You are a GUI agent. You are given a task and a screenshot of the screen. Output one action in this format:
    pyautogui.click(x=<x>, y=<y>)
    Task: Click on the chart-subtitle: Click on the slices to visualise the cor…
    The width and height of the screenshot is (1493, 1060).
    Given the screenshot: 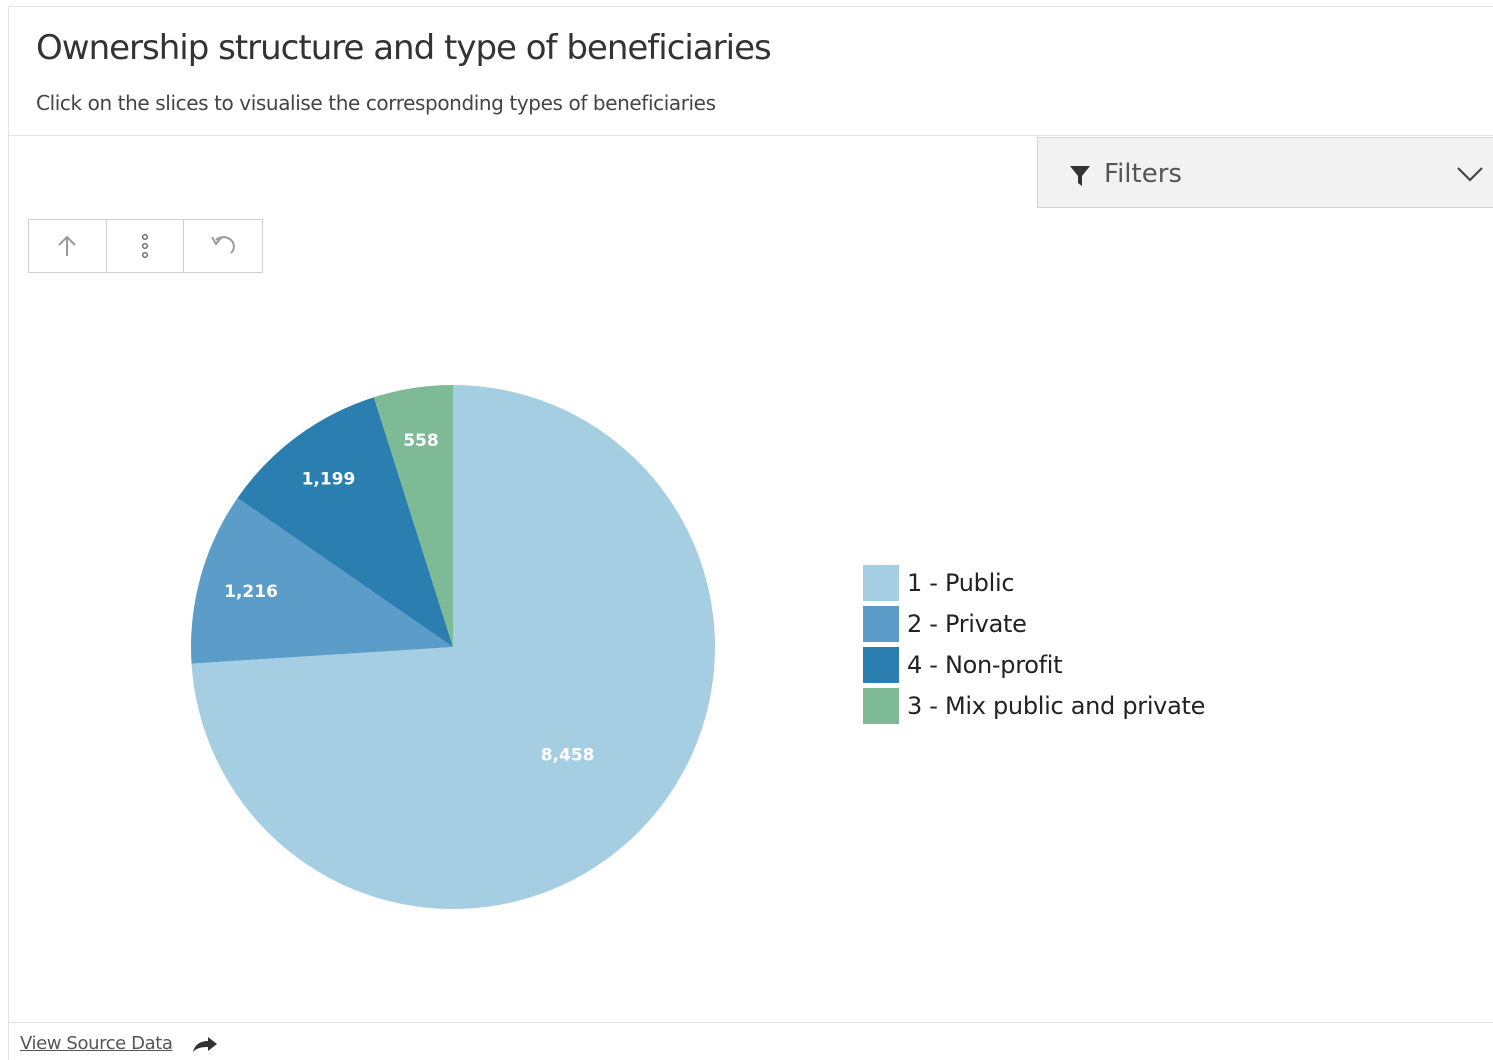 What is the action you would take?
    pyautogui.click(x=376, y=103)
    